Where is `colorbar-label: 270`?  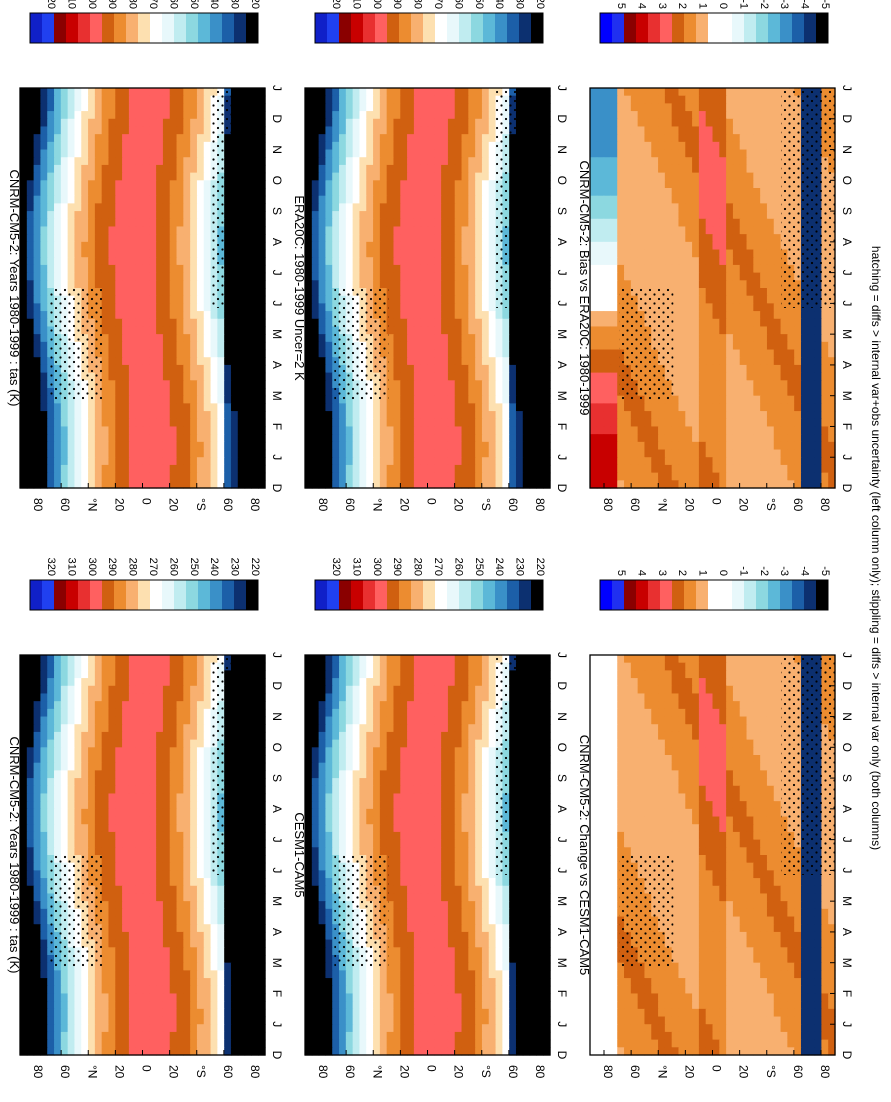 colorbar-label: 270 is located at coordinates (153, 4).